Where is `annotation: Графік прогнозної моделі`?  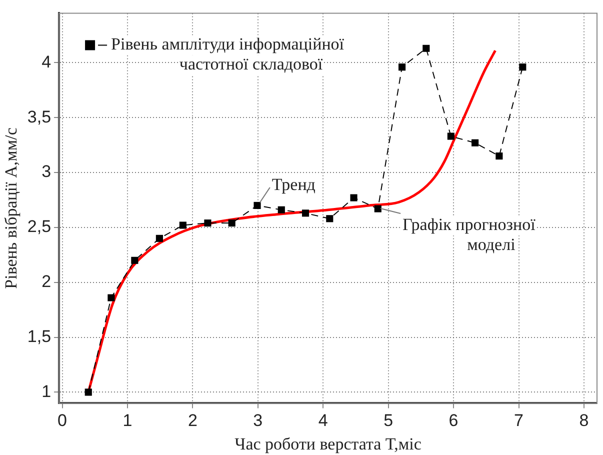 annotation: Графік прогнозної моделі is located at coordinates (469, 234).